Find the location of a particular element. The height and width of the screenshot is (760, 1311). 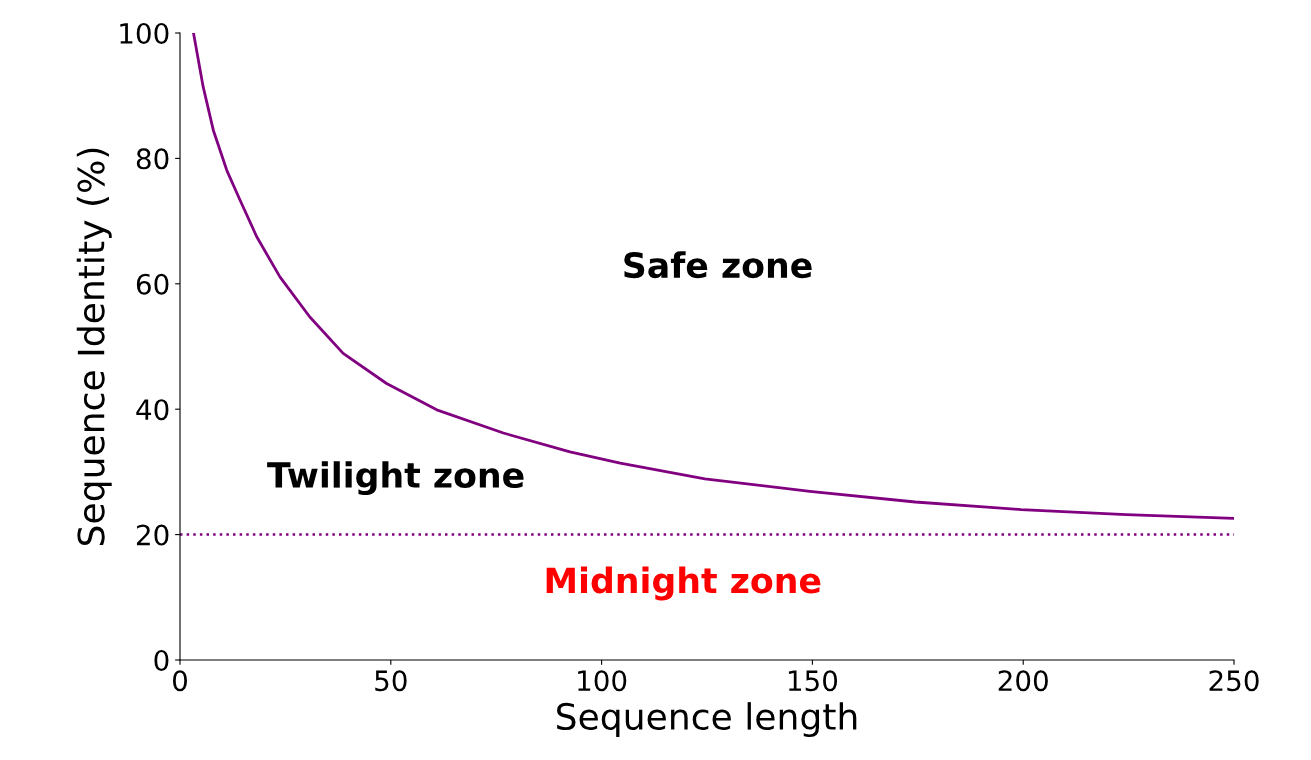

x-tick-label: 200 is located at coordinates (1023, 681).